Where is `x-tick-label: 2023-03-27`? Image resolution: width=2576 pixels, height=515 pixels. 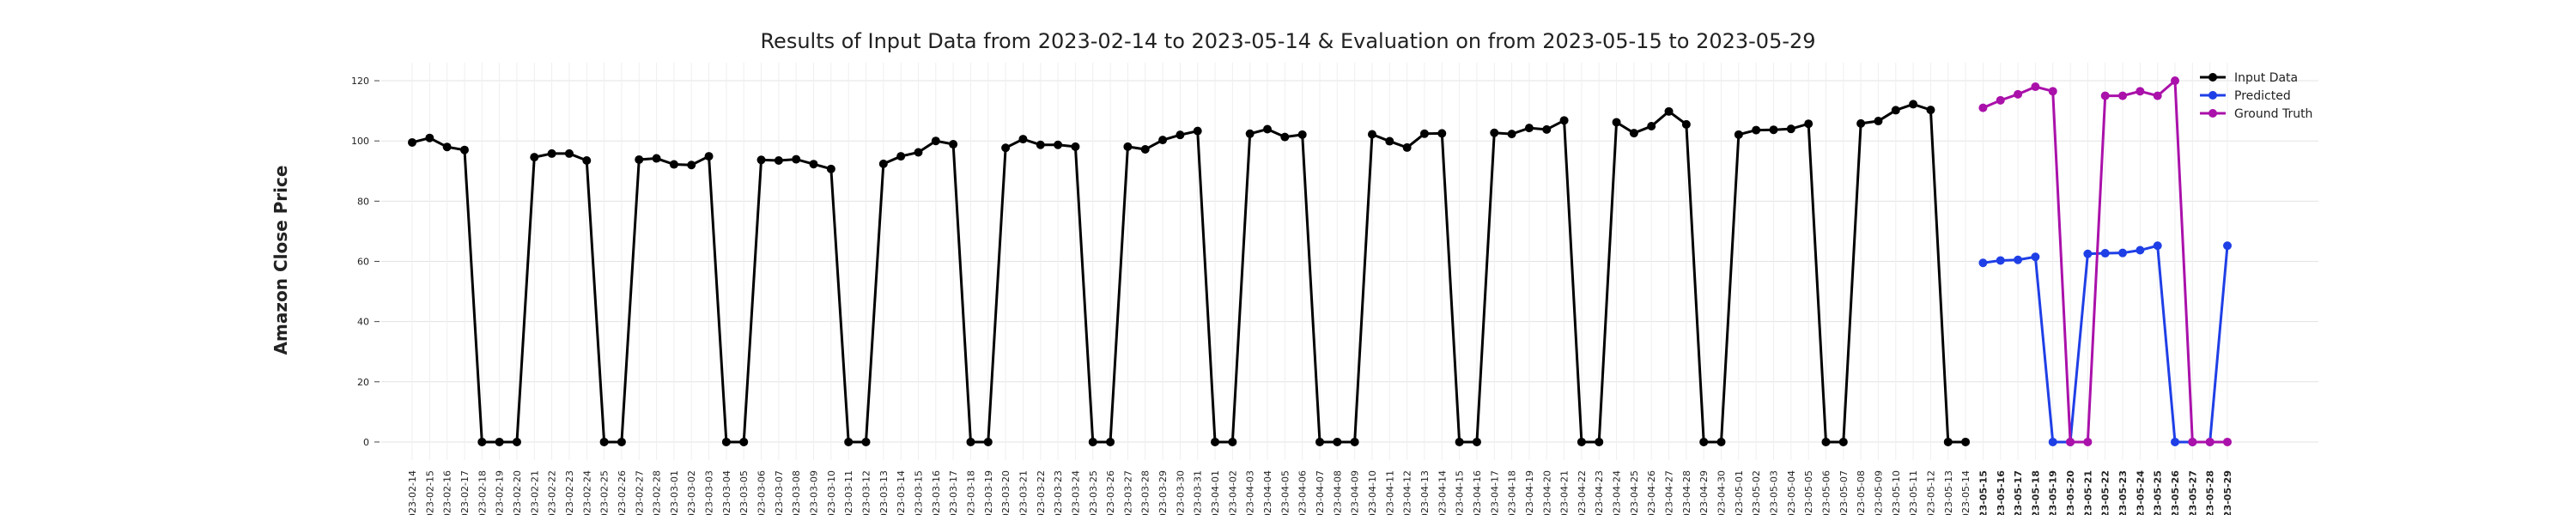 x-tick-label: 2023-03-27 is located at coordinates (1127, 492).